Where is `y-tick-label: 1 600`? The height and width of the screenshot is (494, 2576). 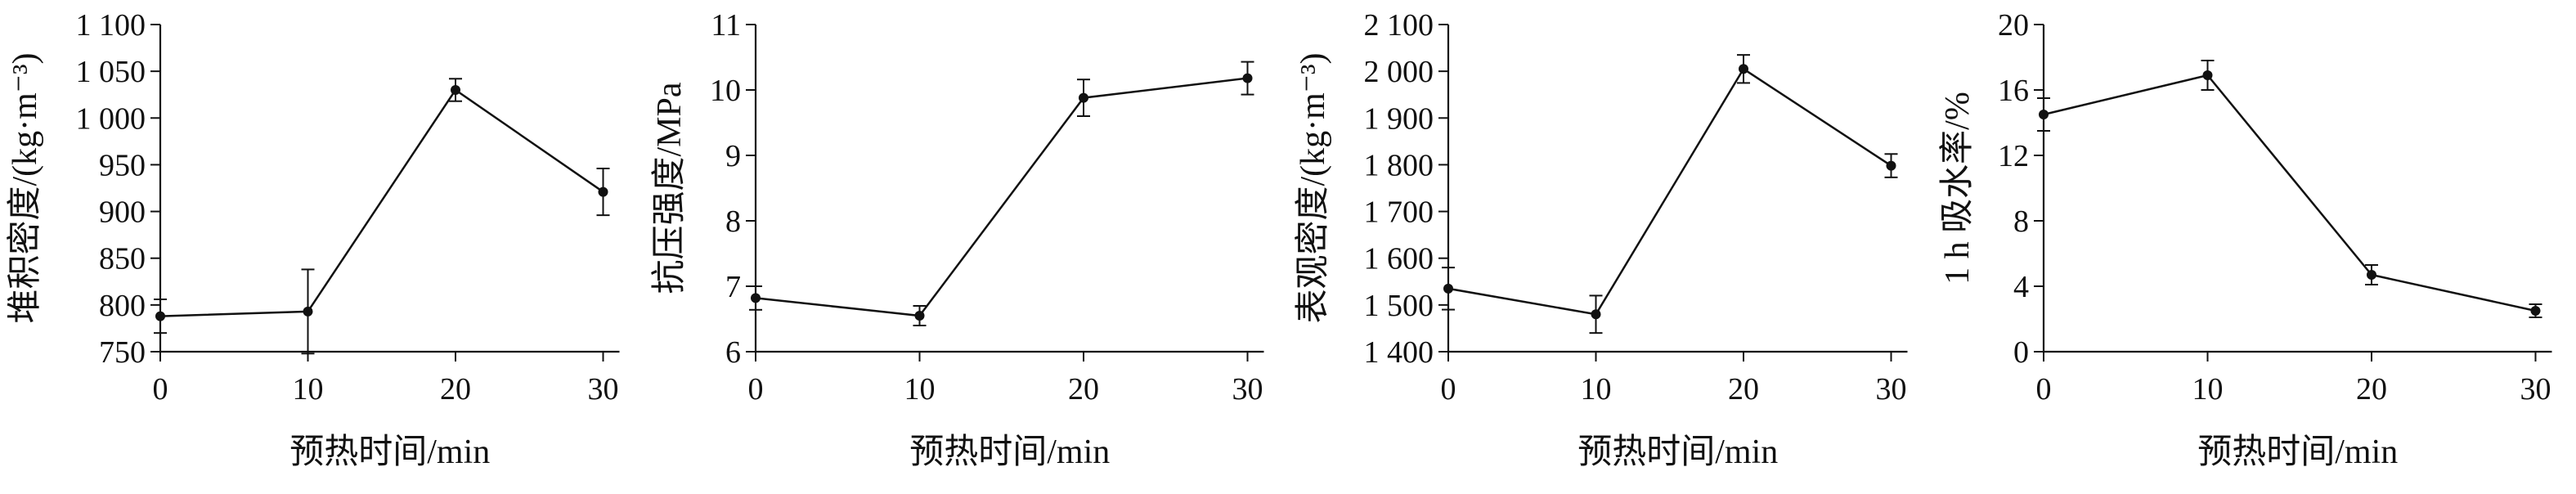 y-tick-label: 1 600 is located at coordinates (1399, 259).